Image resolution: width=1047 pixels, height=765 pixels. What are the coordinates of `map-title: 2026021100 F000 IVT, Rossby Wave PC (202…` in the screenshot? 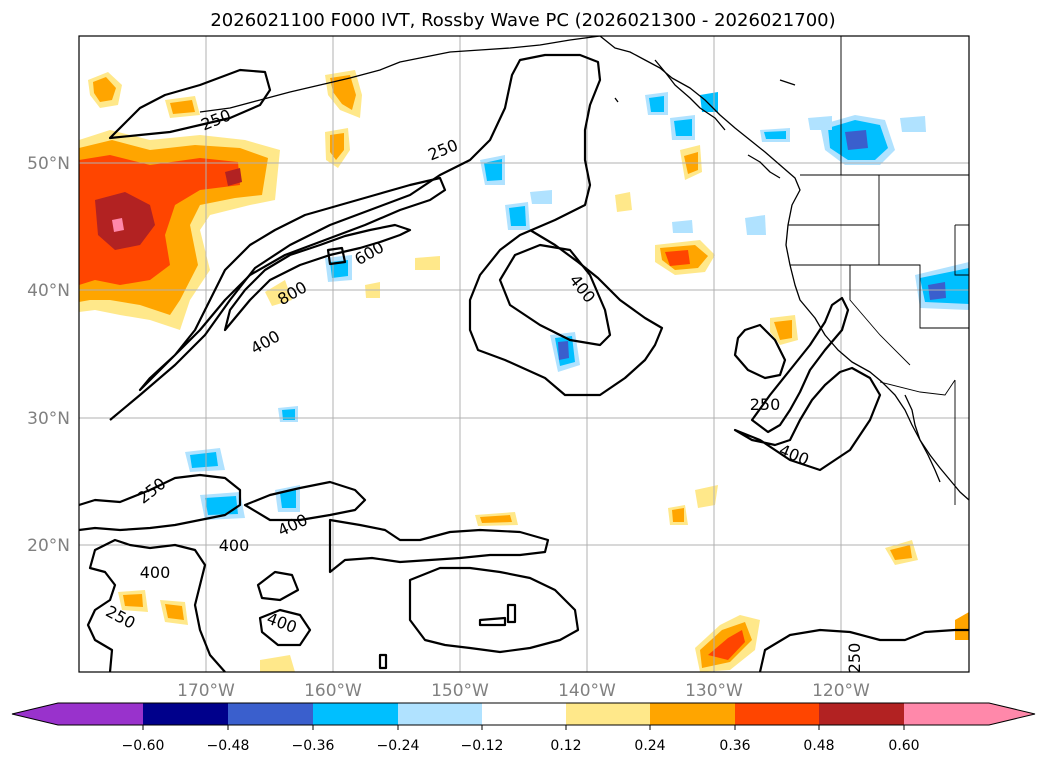 It's located at (522, 20).